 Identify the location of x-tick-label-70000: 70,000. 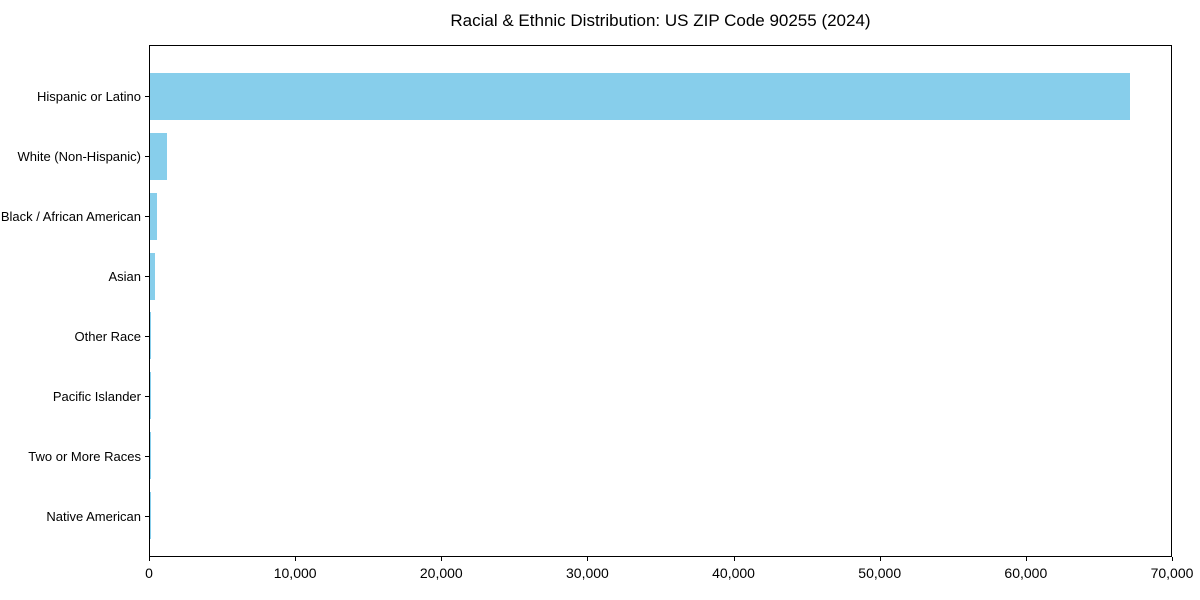
(1172, 573).